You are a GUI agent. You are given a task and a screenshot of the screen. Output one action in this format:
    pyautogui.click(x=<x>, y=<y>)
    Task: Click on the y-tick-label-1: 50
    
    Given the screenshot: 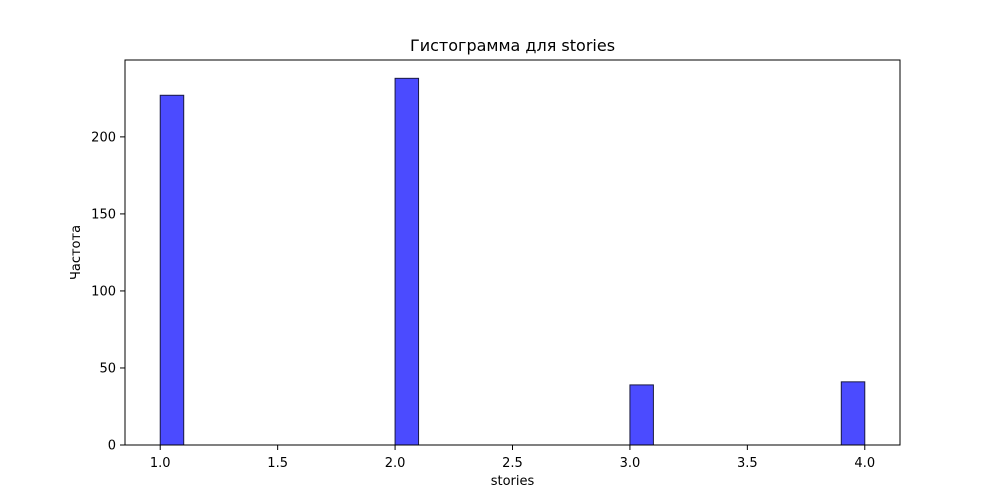 What is the action you would take?
    pyautogui.click(x=107, y=368)
    